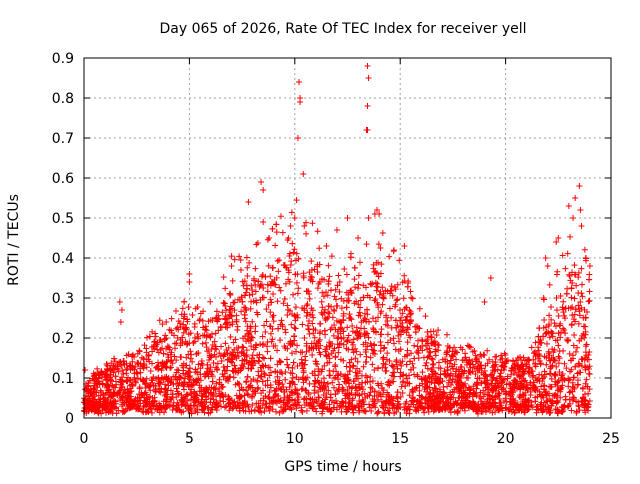 This screenshot has width=640, height=484. Describe the element at coordinates (295, 439) in the screenshot. I see `x-tick-label: 10` at that location.